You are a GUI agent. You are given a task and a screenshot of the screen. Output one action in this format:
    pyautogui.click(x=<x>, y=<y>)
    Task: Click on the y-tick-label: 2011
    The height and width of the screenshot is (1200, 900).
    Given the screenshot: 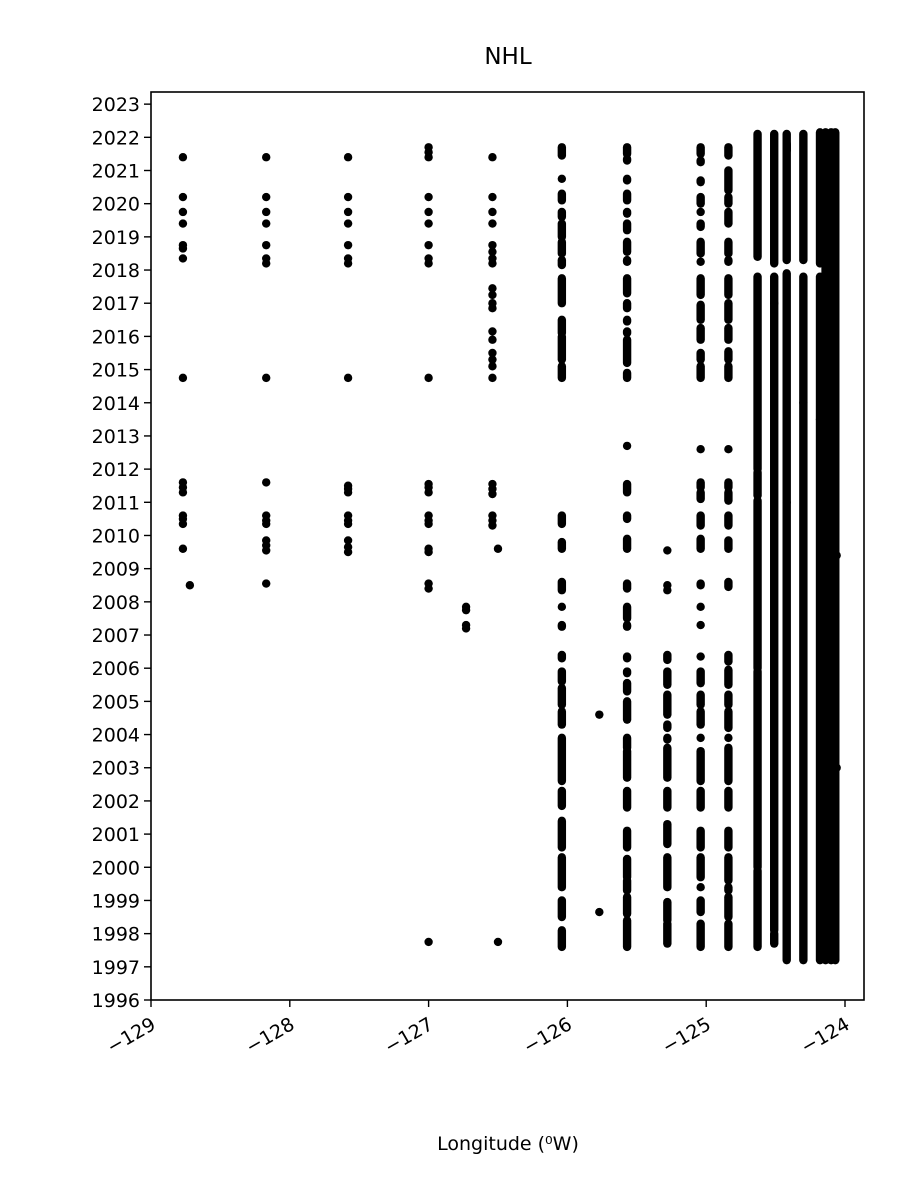 What is the action you would take?
    pyautogui.click(x=116, y=503)
    